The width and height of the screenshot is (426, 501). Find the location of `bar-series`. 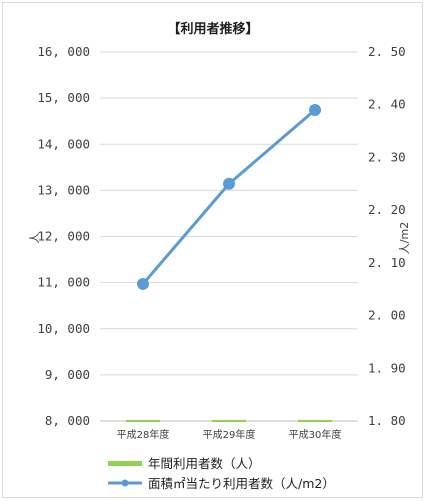

bar-series is located at coordinates (229, 421).